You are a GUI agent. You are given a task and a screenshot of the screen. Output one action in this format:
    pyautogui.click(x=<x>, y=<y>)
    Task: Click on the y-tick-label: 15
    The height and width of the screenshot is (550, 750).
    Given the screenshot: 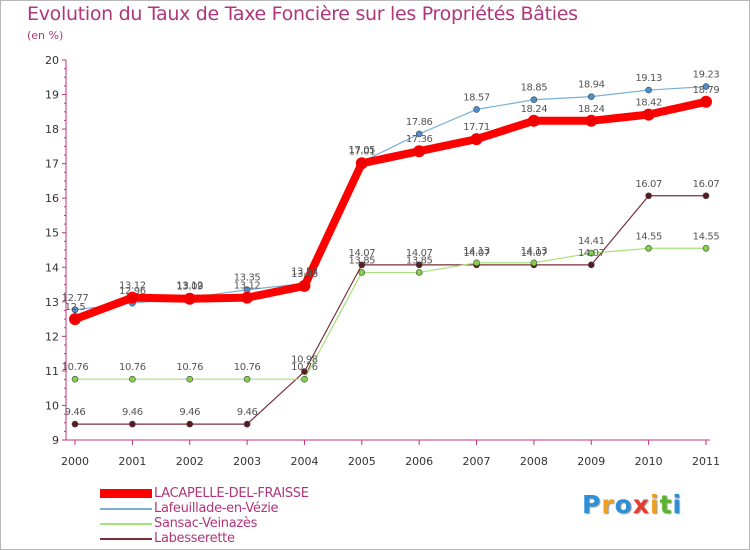 What is the action you would take?
    pyautogui.click(x=52, y=233)
    